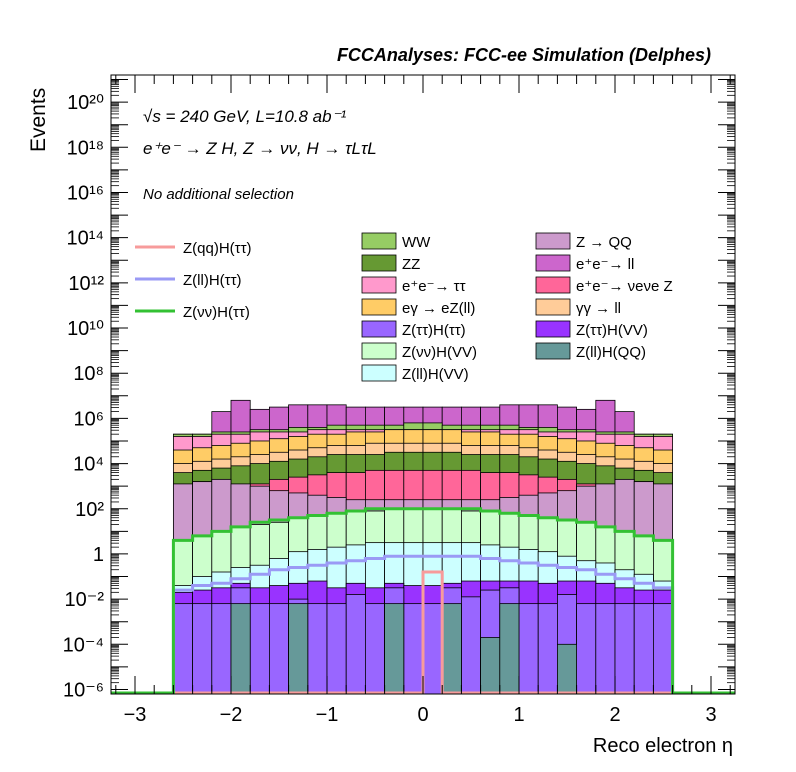 The width and height of the screenshot is (796, 772). Describe the element at coordinates (89, 419) in the screenshot. I see `y-tick-label: 10⁶` at that location.